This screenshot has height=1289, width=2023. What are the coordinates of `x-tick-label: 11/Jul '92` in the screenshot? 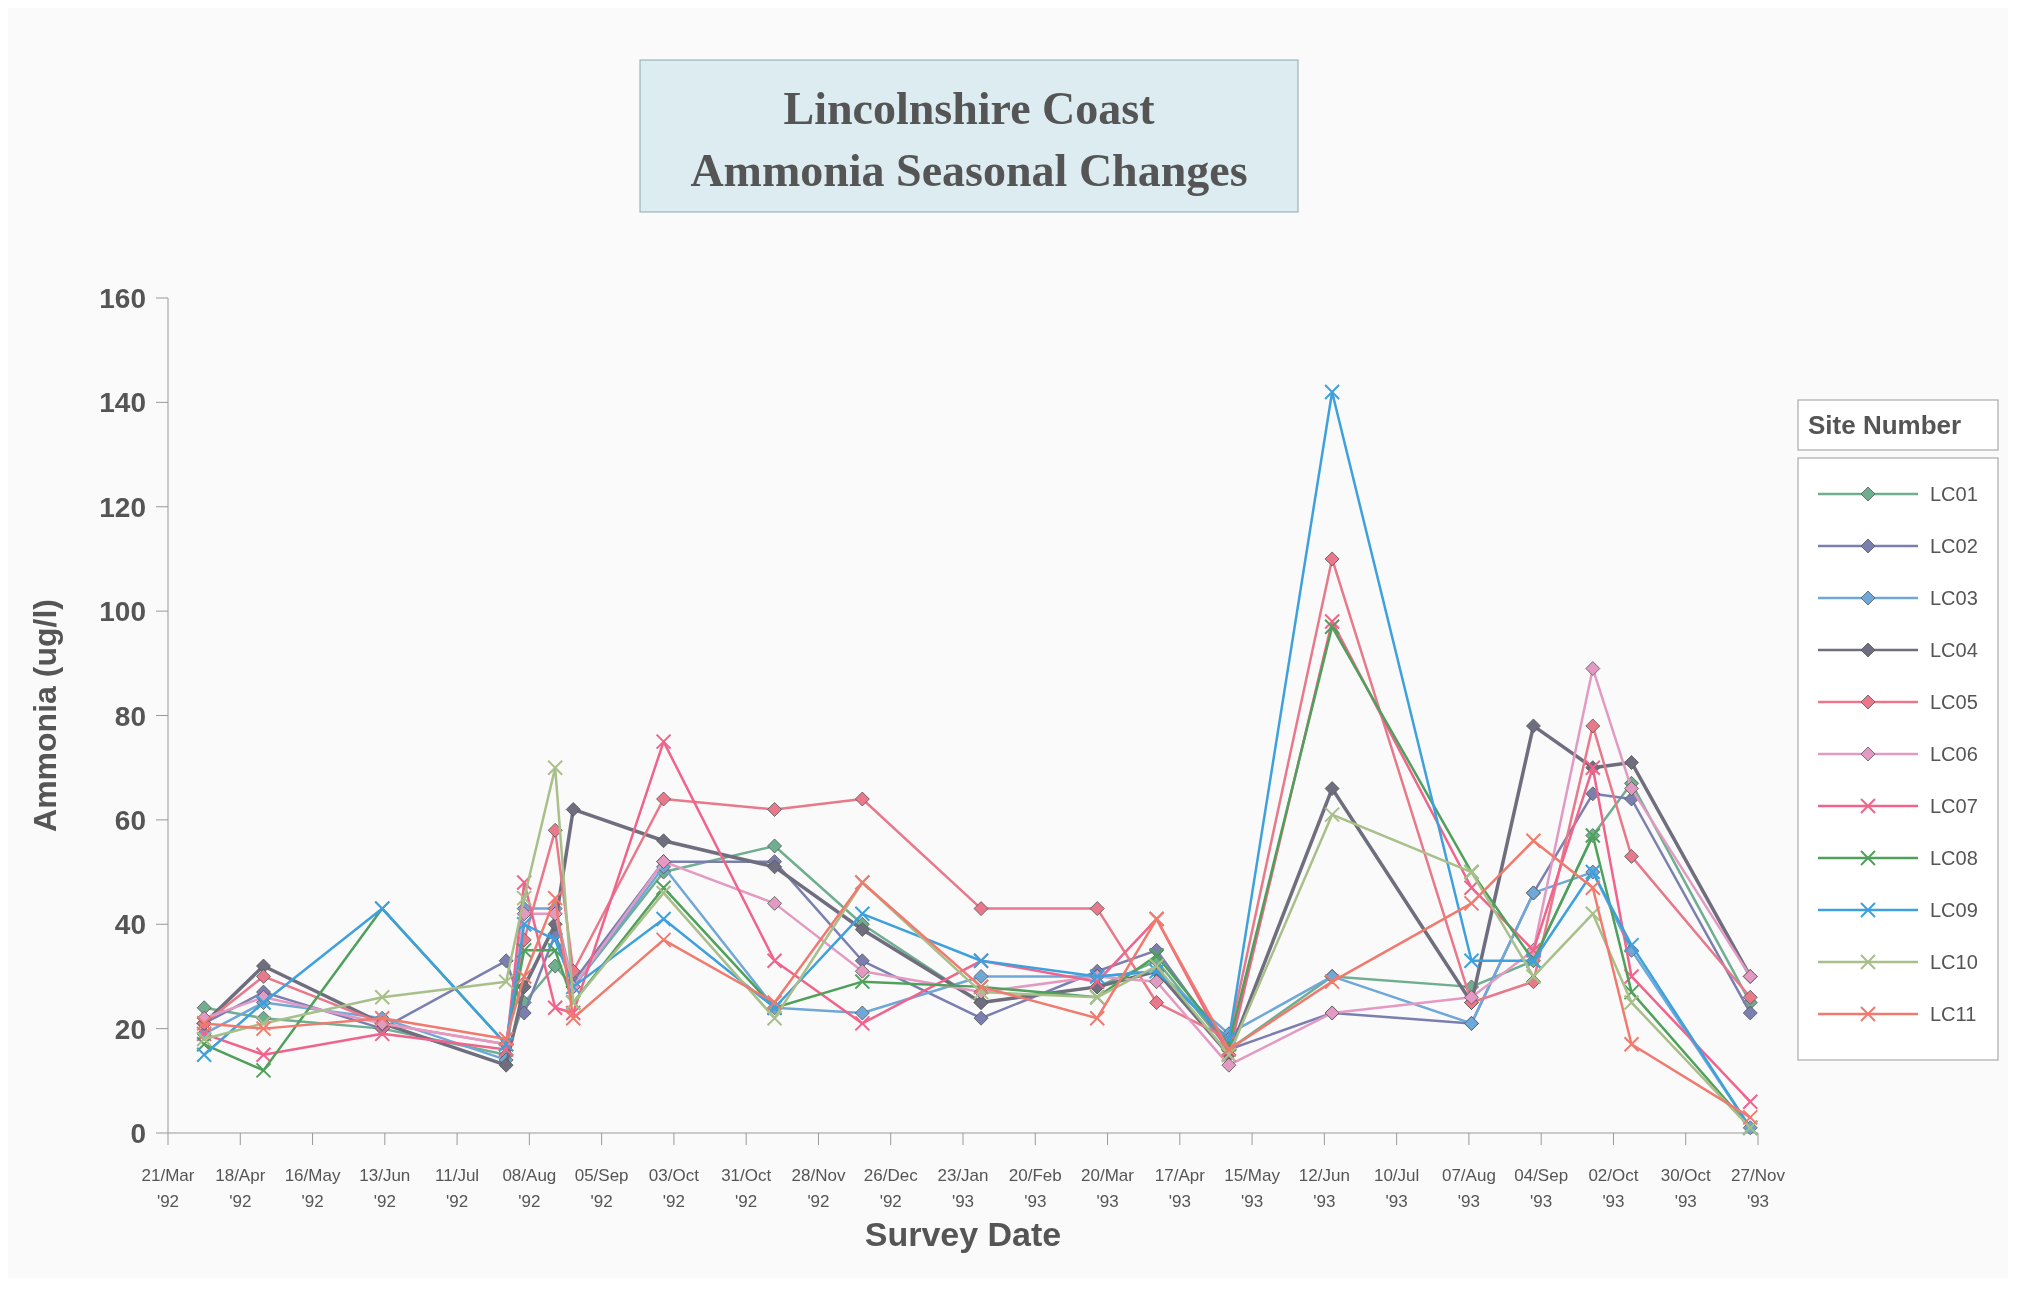 It's located at (457, 1188).